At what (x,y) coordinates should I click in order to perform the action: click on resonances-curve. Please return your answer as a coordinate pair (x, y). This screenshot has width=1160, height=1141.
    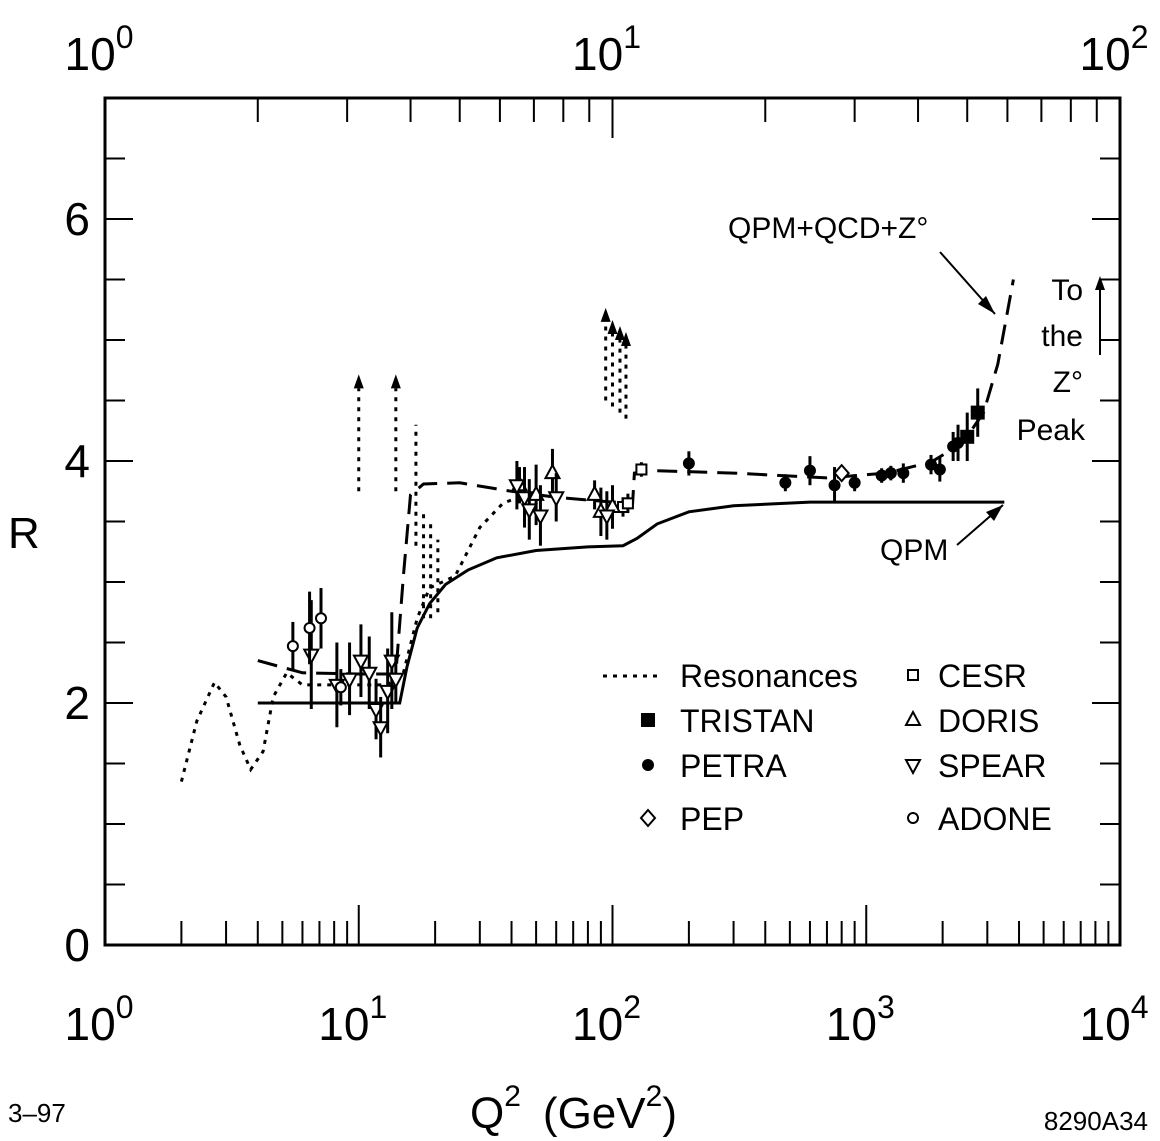
    Looking at the image, I should click on (352, 637).